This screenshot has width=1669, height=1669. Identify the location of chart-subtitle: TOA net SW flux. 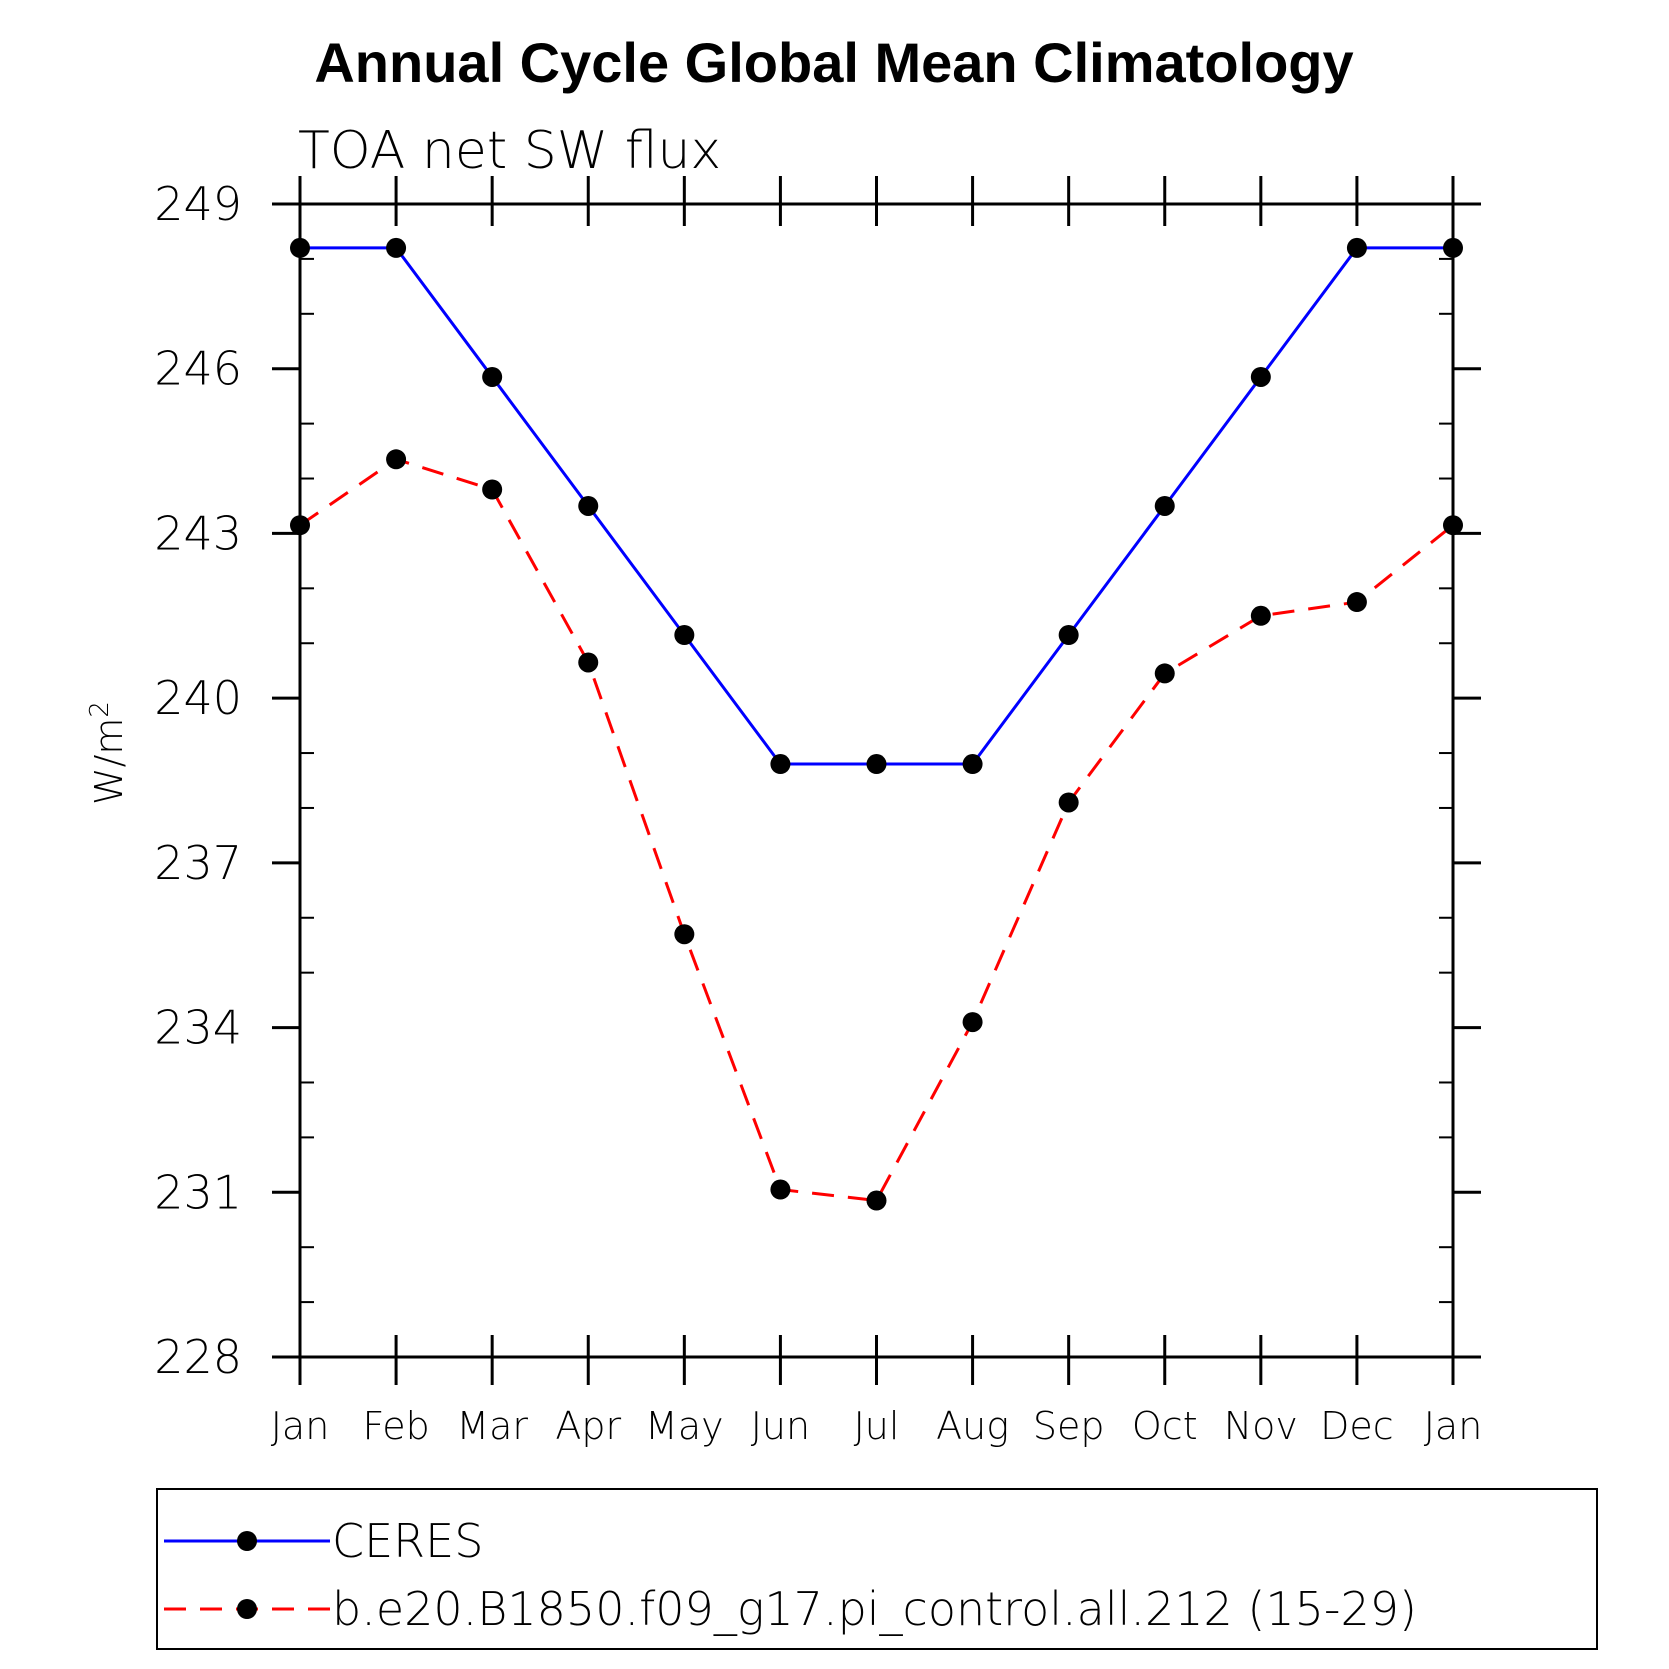
(509, 151).